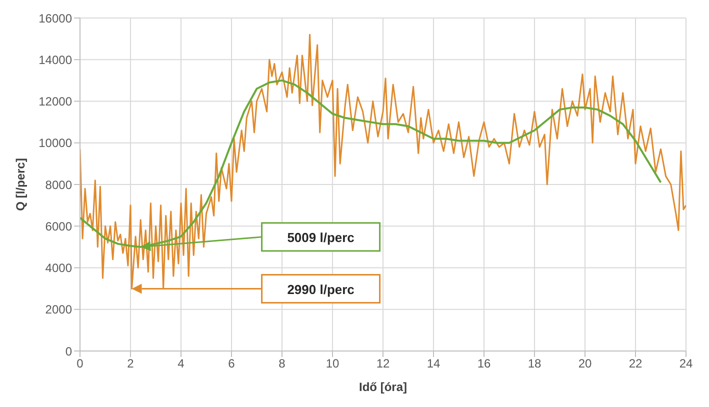  What do you see at coordinates (333, 363) in the screenshot?
I see `x-tick-label: 10` at bounding box center [333, 363].